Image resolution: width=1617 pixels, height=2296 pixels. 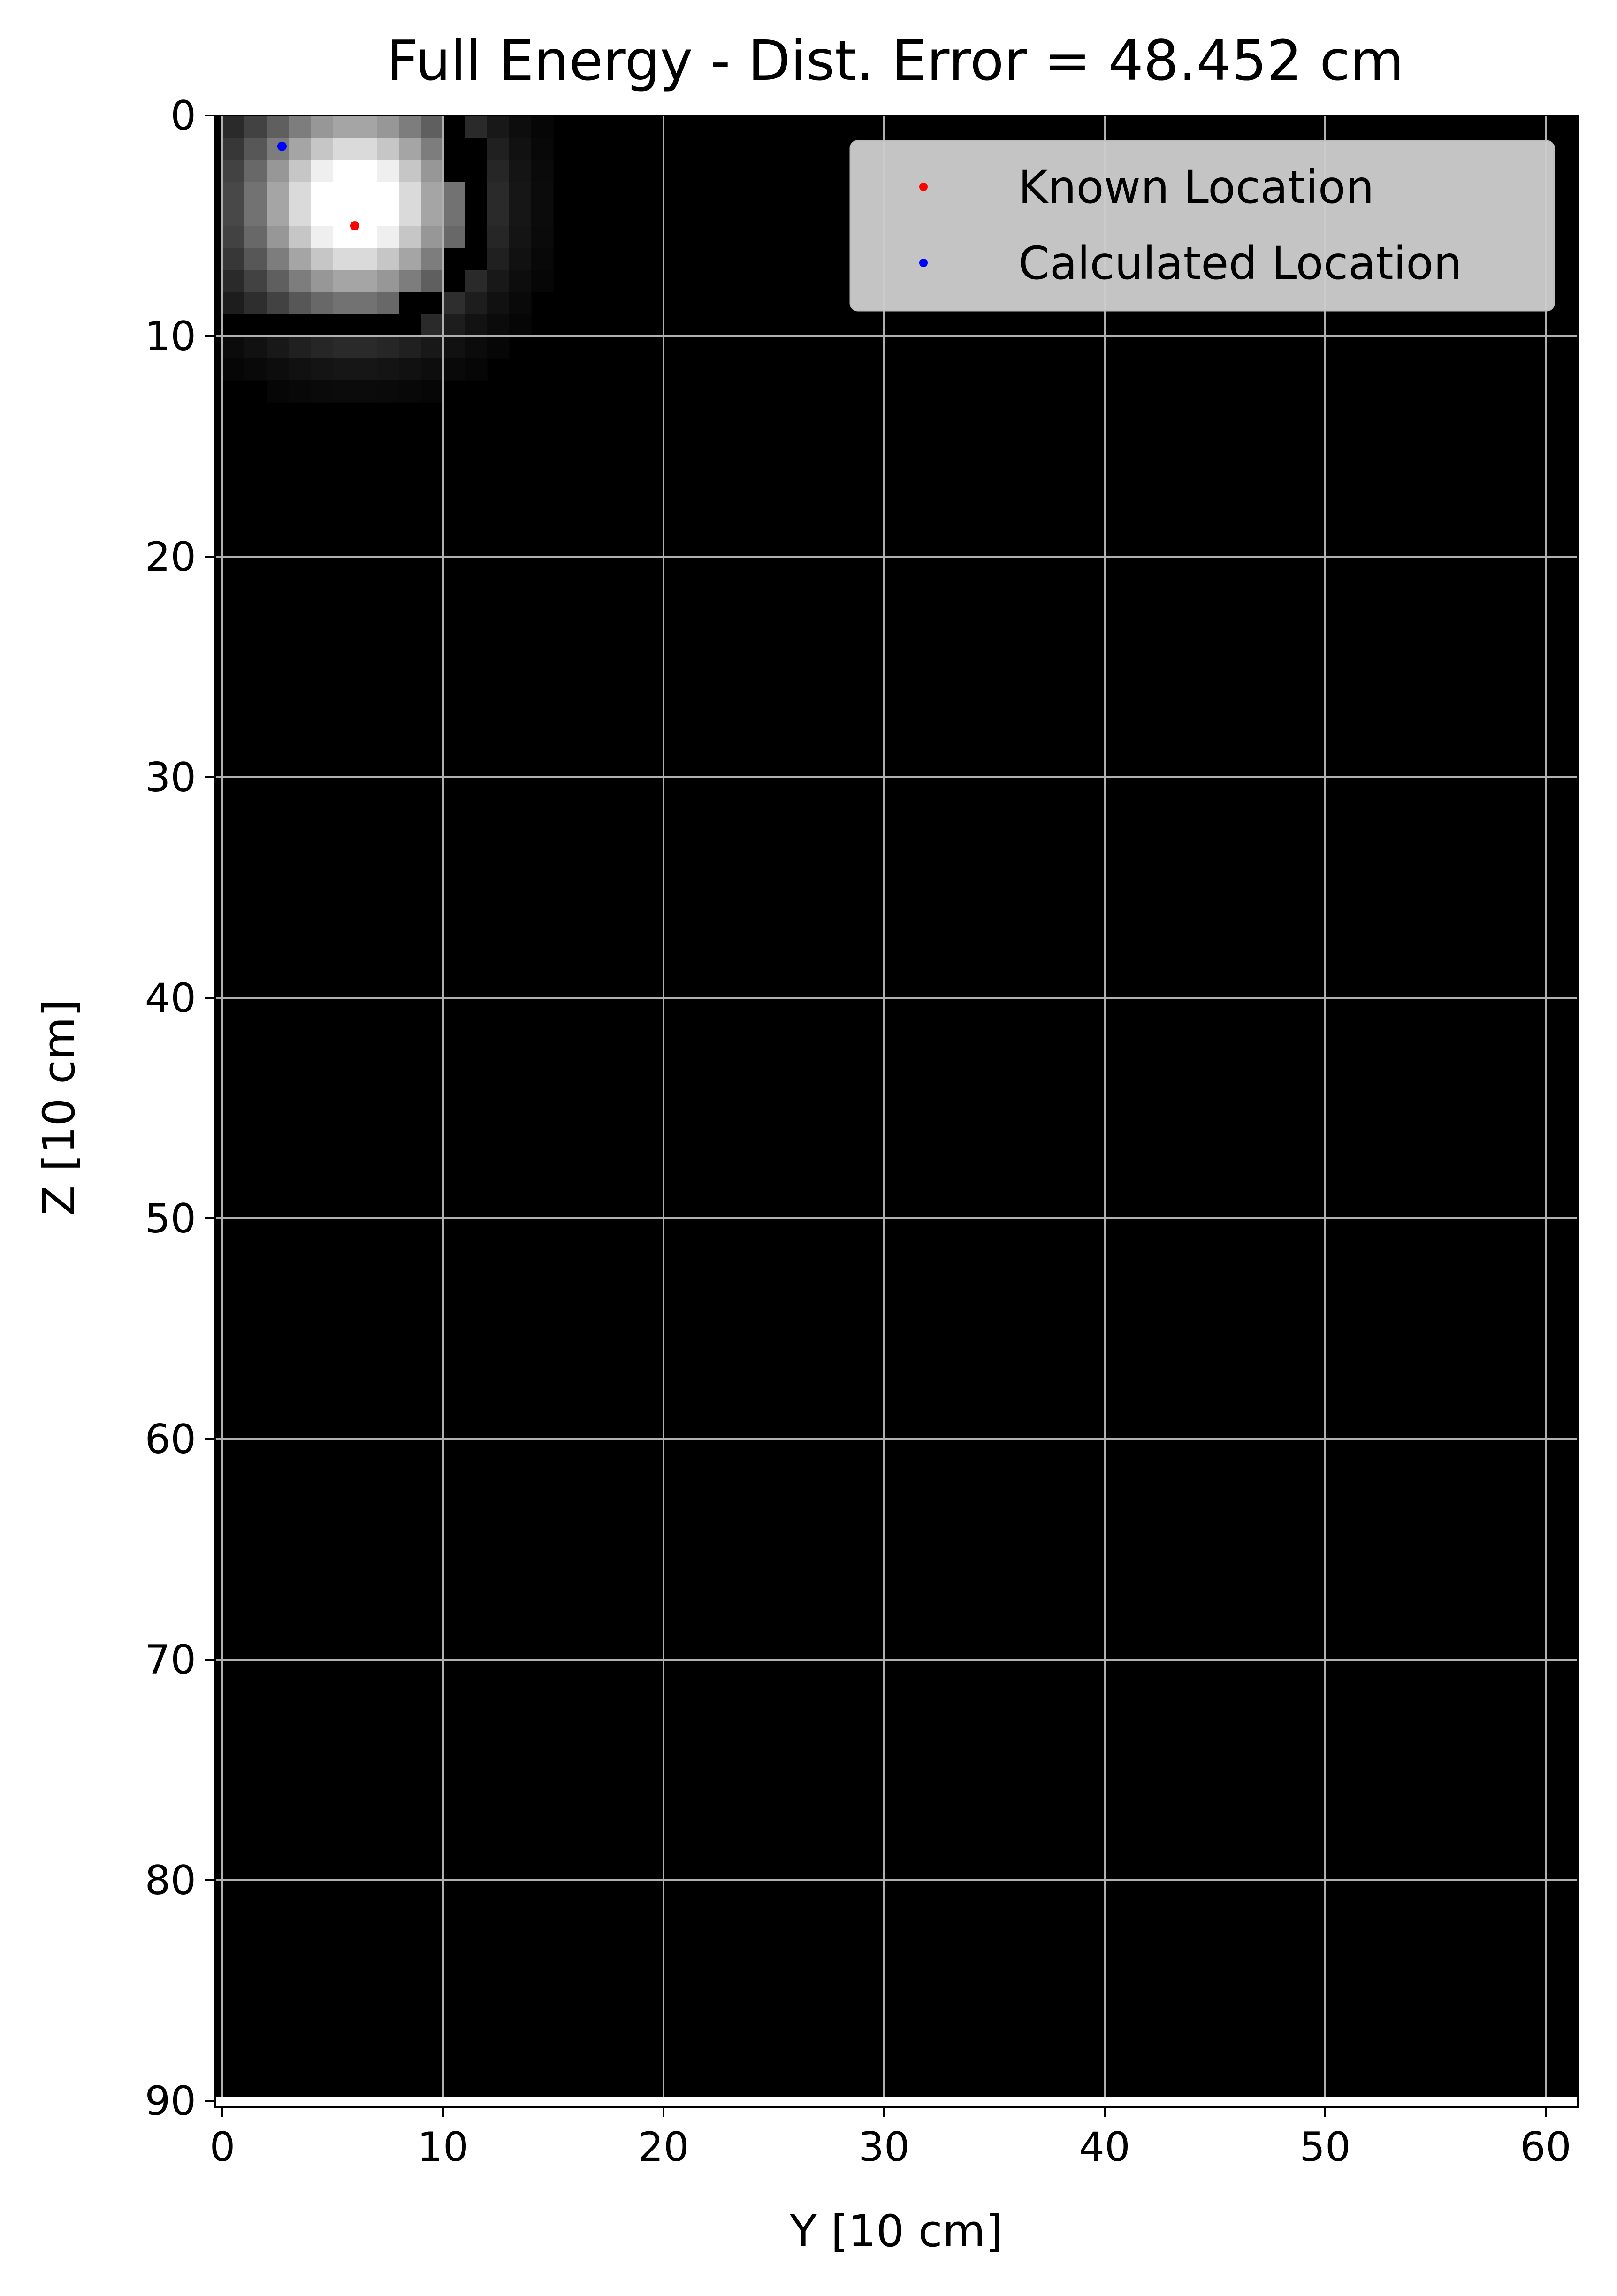 I want to click on legend: Known Location Calculated Location, so click(x=1202, y=226).